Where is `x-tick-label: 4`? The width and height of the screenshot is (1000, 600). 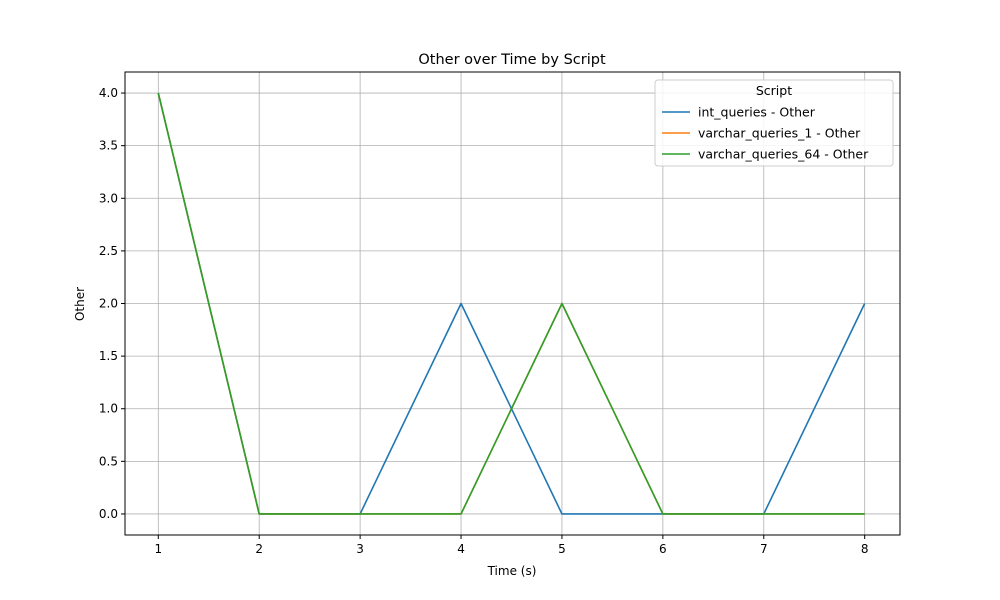
x-tick-label: 4 is located at coordinates (461, 549).